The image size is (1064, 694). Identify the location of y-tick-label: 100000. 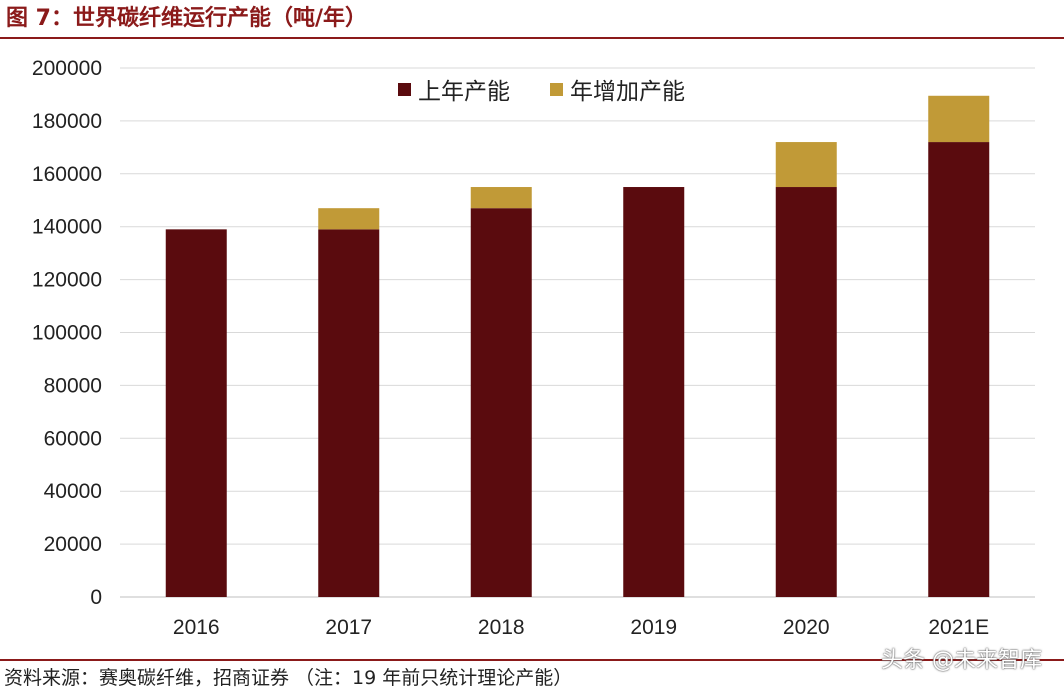
(67, 333).